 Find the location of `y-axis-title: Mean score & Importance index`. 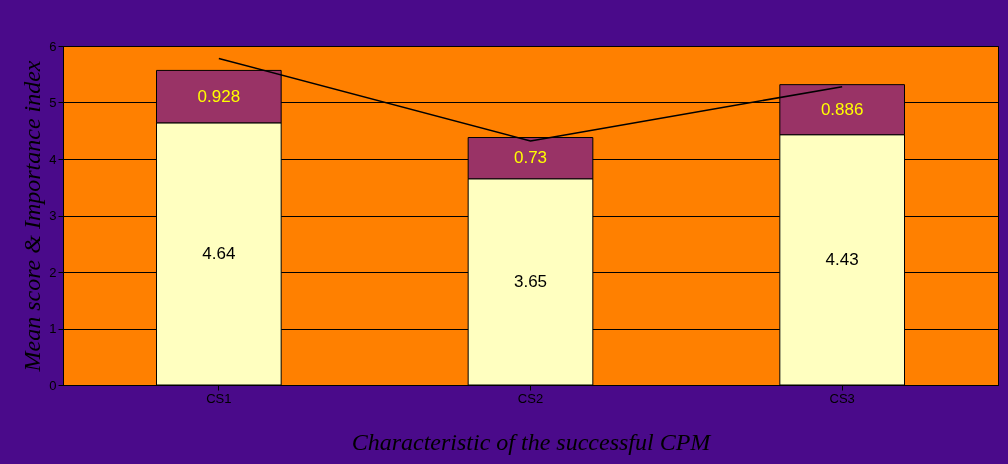

y-axis-title: Mean score & Importance index is located at coordinates (32, 216).